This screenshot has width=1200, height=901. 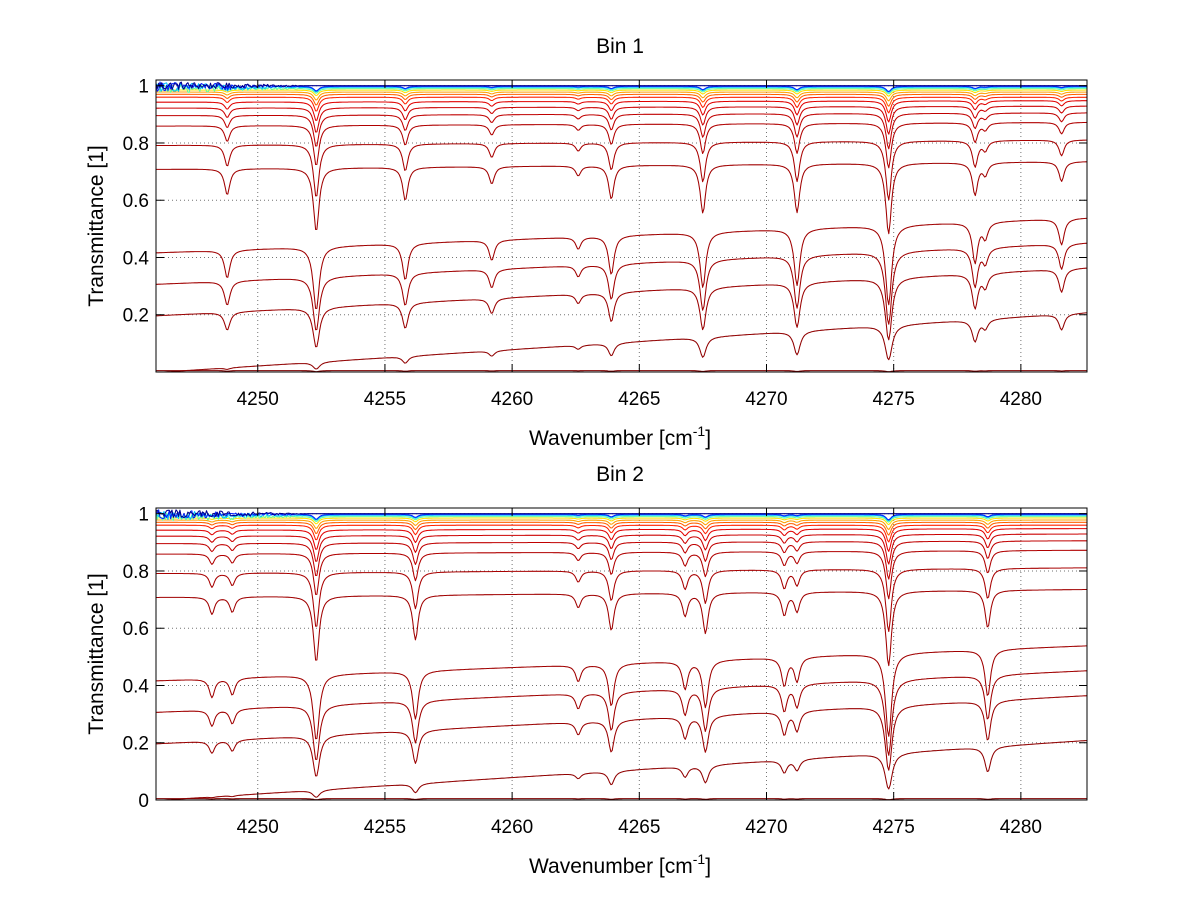 I want to click on chart-title: Bin 2, so click(x=620, y=474).